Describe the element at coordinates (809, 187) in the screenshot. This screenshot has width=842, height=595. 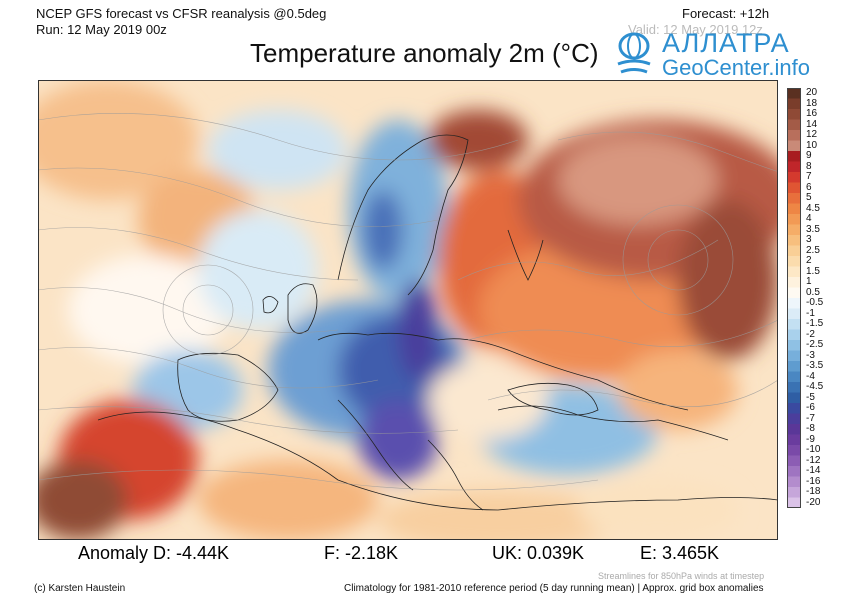
I see `colorbar-tick-label: 6` at that location.